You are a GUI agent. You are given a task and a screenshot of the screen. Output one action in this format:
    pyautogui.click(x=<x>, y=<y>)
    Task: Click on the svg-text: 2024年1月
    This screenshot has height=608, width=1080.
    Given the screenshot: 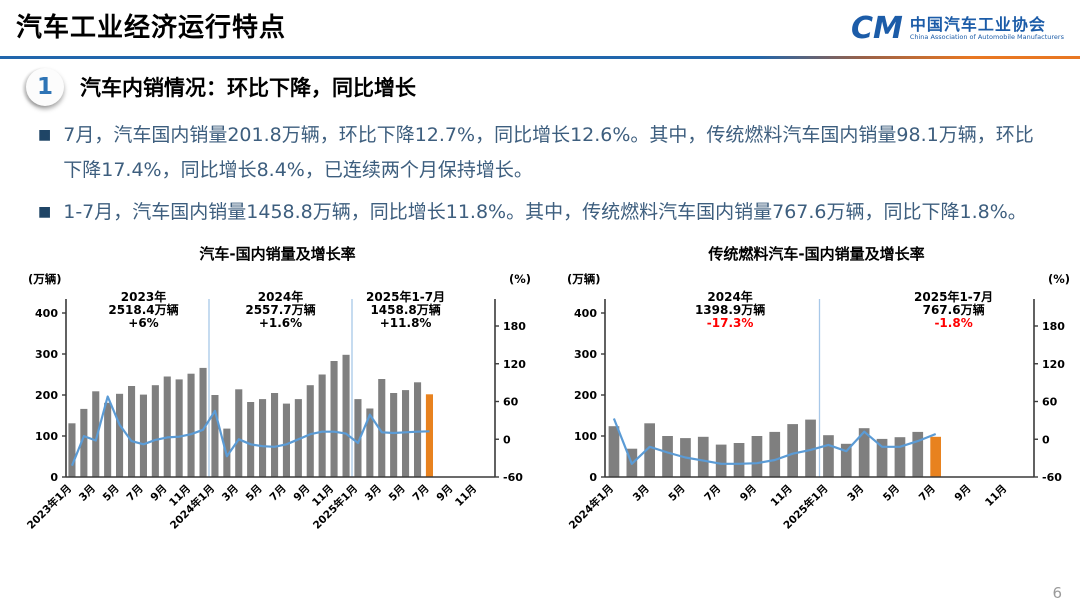 What is the action you would take?
    pyautogui.click(x=591, y=507)
    